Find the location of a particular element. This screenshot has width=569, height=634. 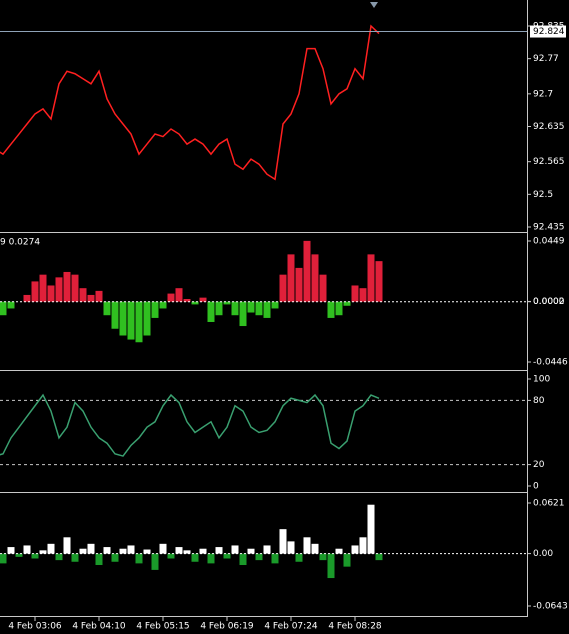

x-tick-label: 4 Feb 03:06 is located at coordinates (35, 627).